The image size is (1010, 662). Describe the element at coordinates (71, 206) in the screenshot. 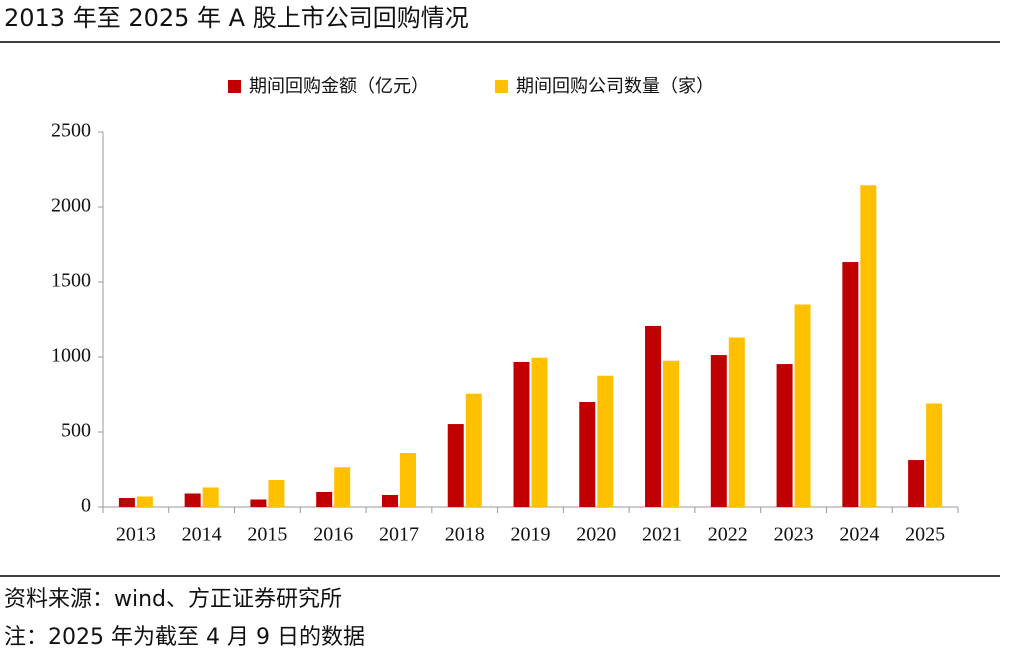

I see `y-tick-label: 2000` at that location.